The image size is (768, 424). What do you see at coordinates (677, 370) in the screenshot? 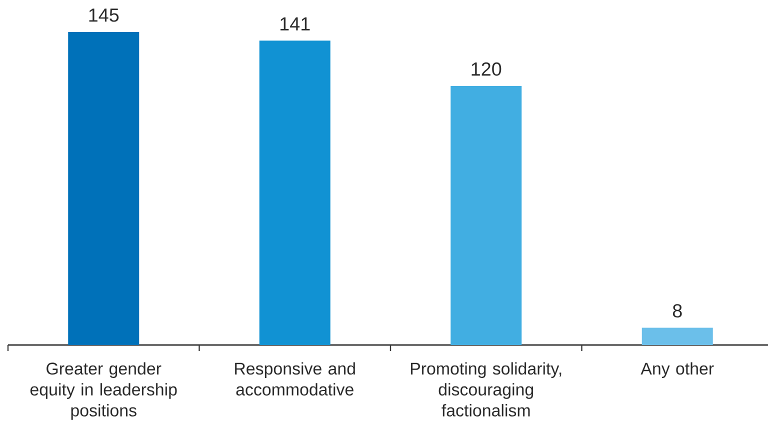
I see `x-tick-label: Any other` at bounding box center [677, 370].